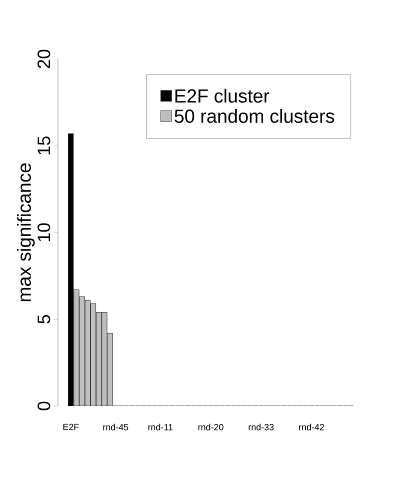 Image resolution: width=400 pixels, height=480 pixels. Describe the element at coordinates (254, 115) in the screenshot. I see `legend-label: 50 random clusters` at that location.